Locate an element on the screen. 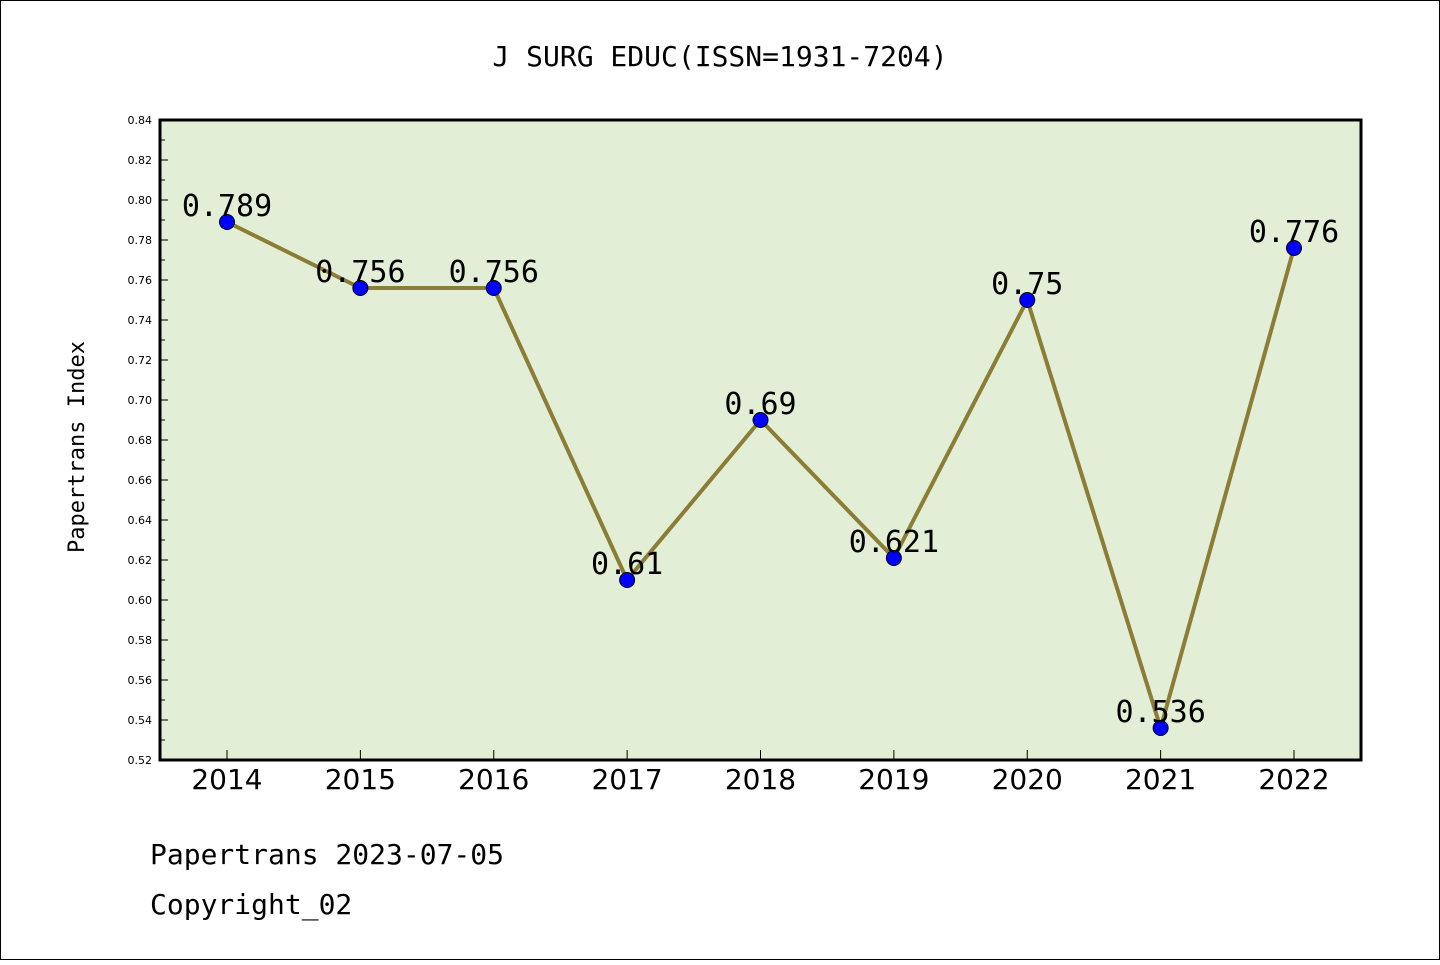  y-tick-label: 0.84 is located at coordinates (140, 120).